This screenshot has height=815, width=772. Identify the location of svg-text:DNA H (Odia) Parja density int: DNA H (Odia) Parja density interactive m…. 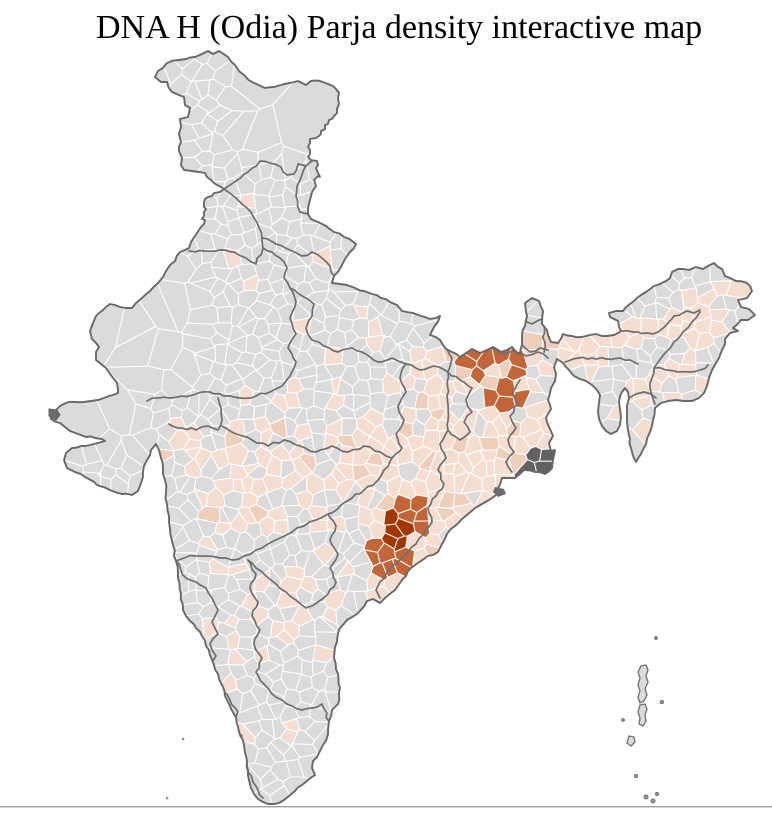
(399, 27).